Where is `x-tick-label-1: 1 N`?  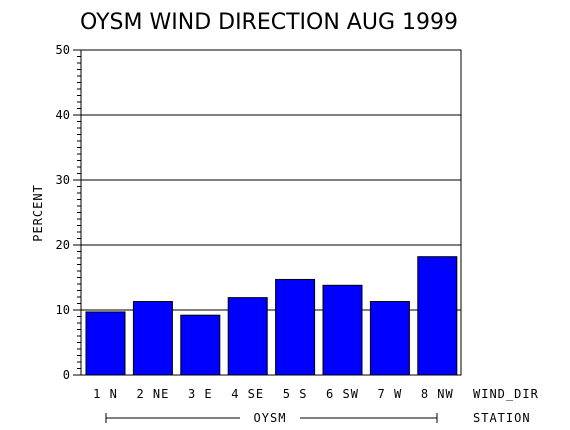
x-tick-label-1: 1 N is located at coordinates (105, 394).